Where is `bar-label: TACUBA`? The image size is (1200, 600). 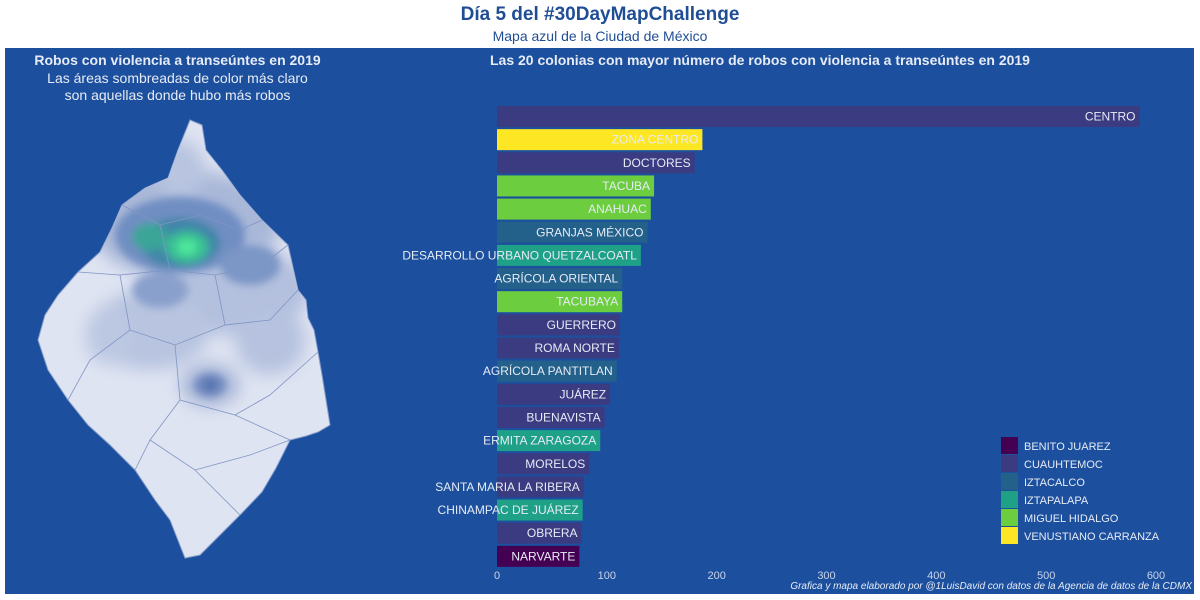 bar-label: TACUBA is located at coordinates (626, 186).